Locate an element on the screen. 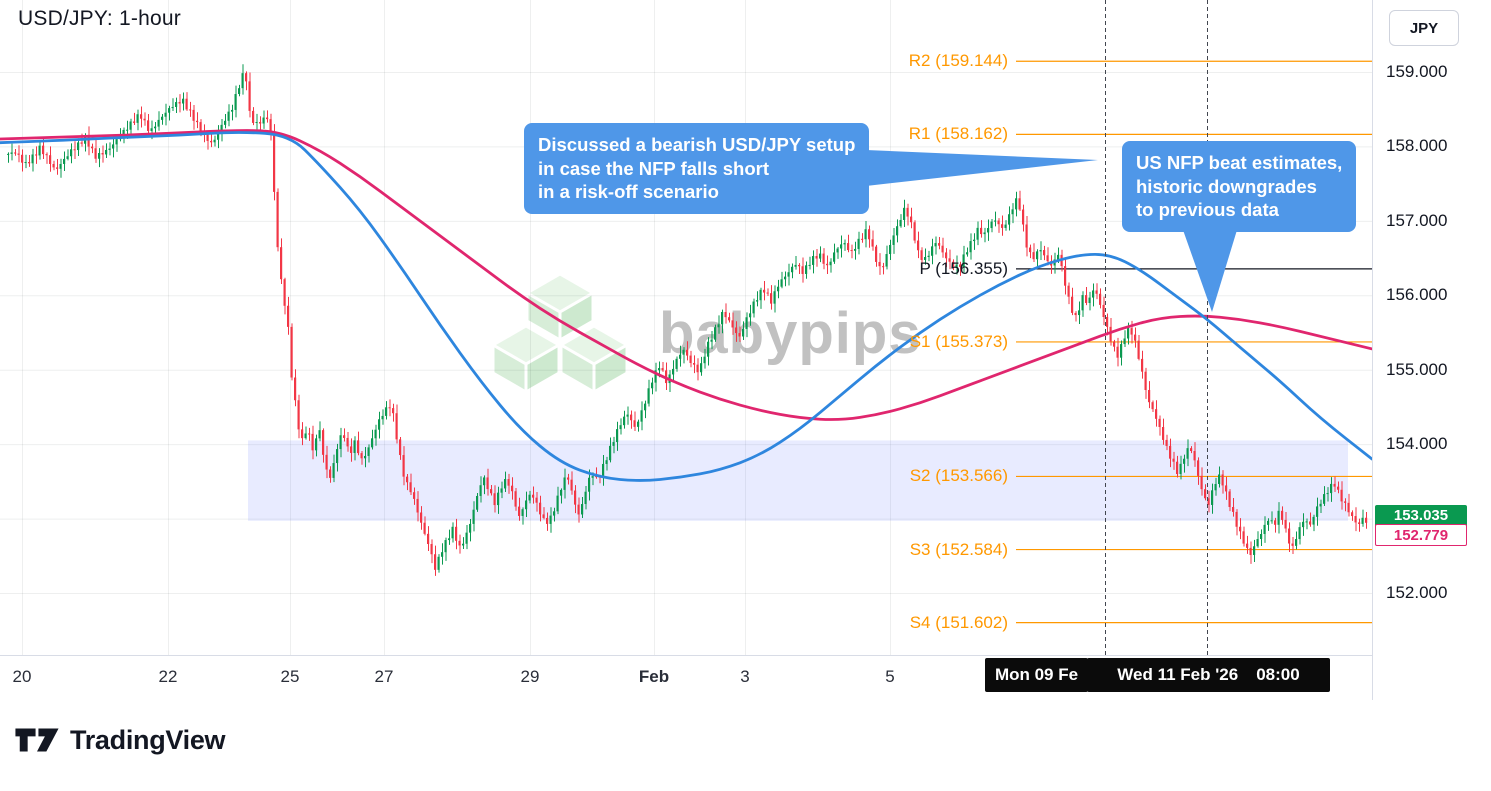 This screenshot has height=791, width=1491. callout-line: historic downgrades is located at coordinates (1226, 186).